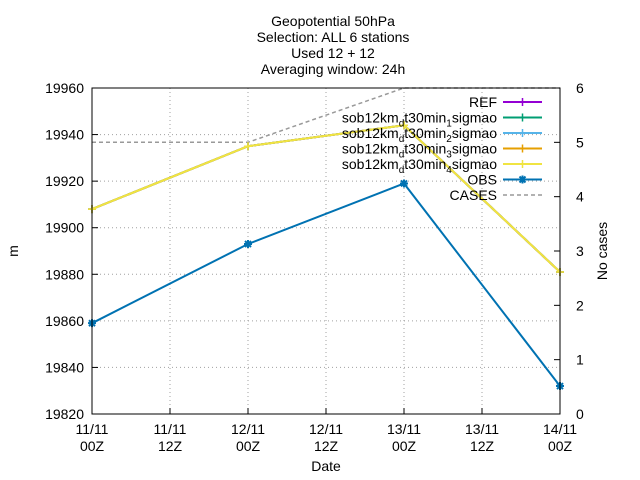  What do you see at coordinates (419, 120) in the screenshot?
I see `legend-label: sob12kmdt30min1sigmao` at bounding box center [419, 120].